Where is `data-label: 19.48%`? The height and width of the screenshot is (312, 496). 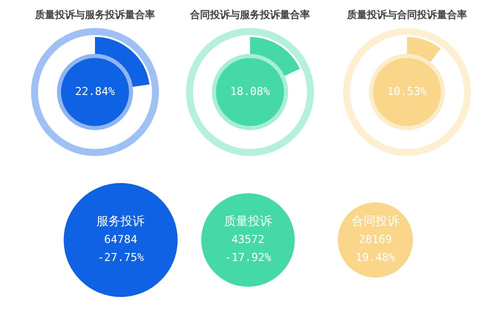 data-label: 19.48% is located at coordinates (375, 257).